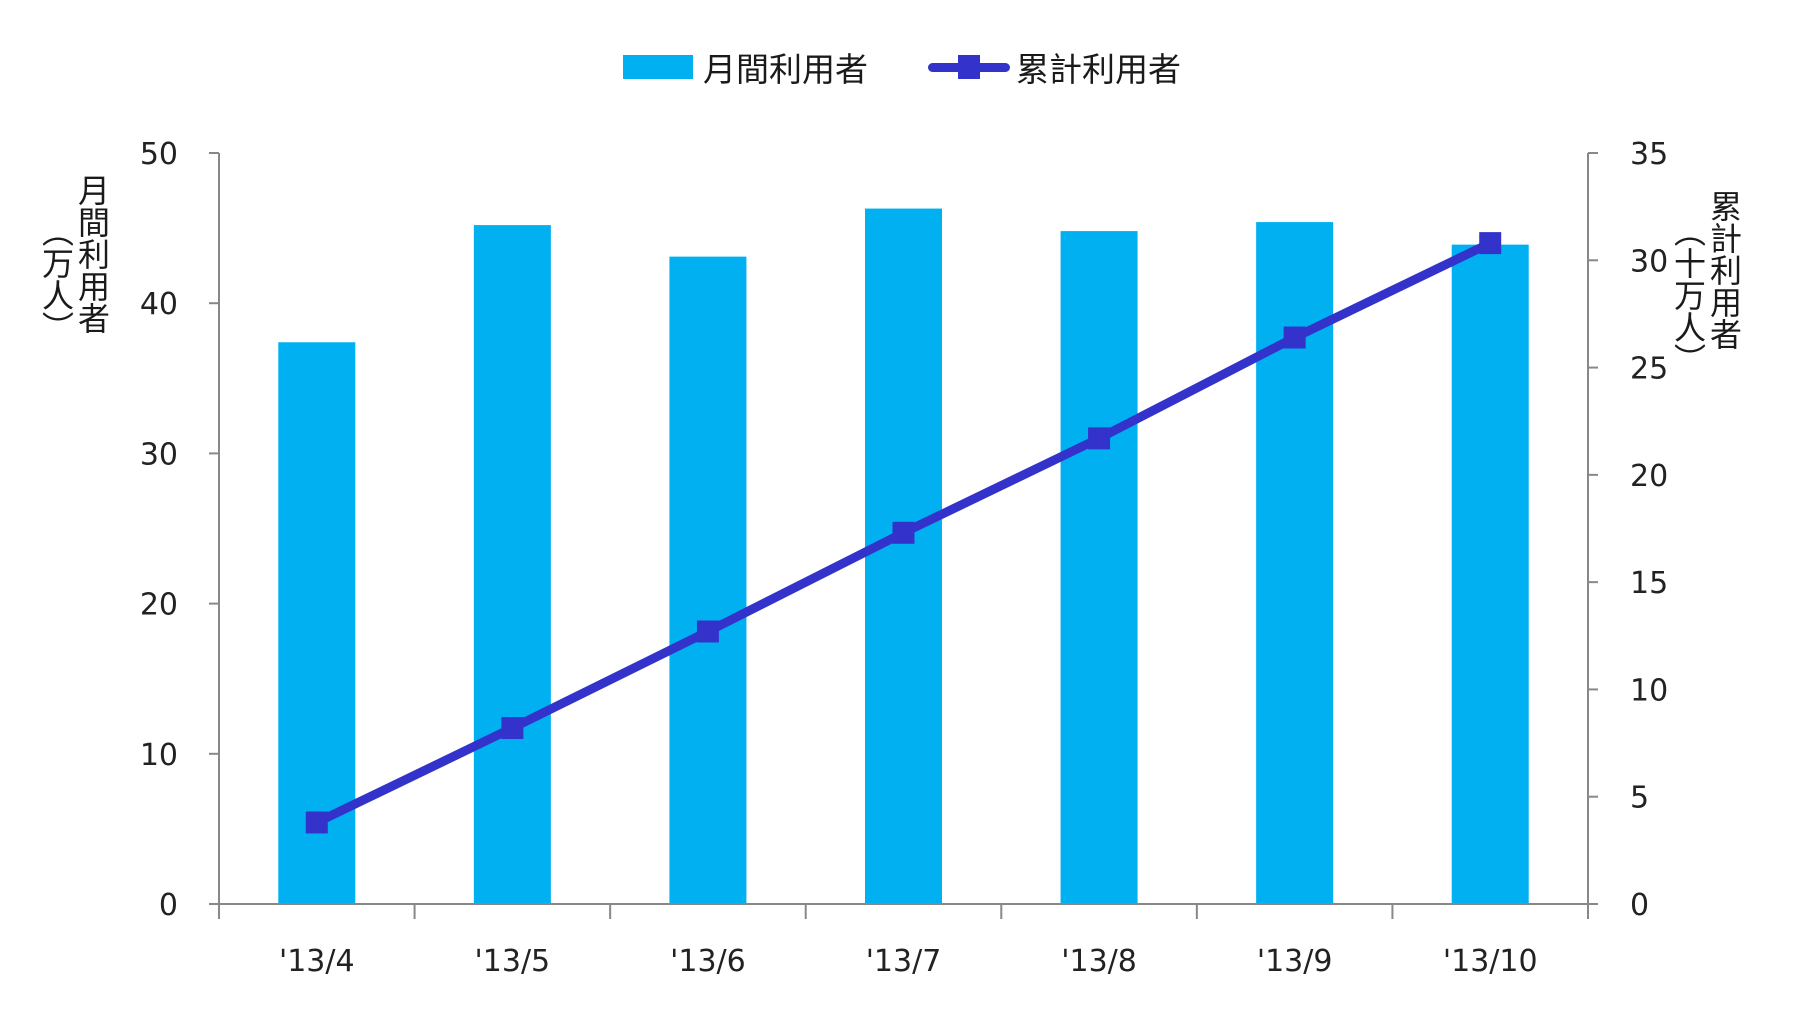 Image resolution: width=1807 pixels, height=1018 pixels. What do you see at coordinates (658, 67) in the screenshot?
I see `bar-swatch-icon` at bounding box center [658, 67].